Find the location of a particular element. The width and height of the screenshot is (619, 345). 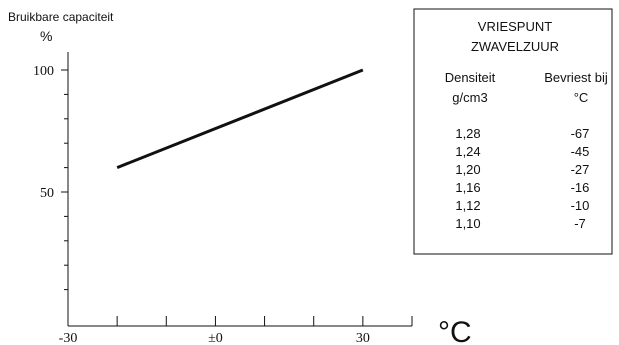

y-axis-label: Bruikbare capaciteit is located at coordinates (61, 17).